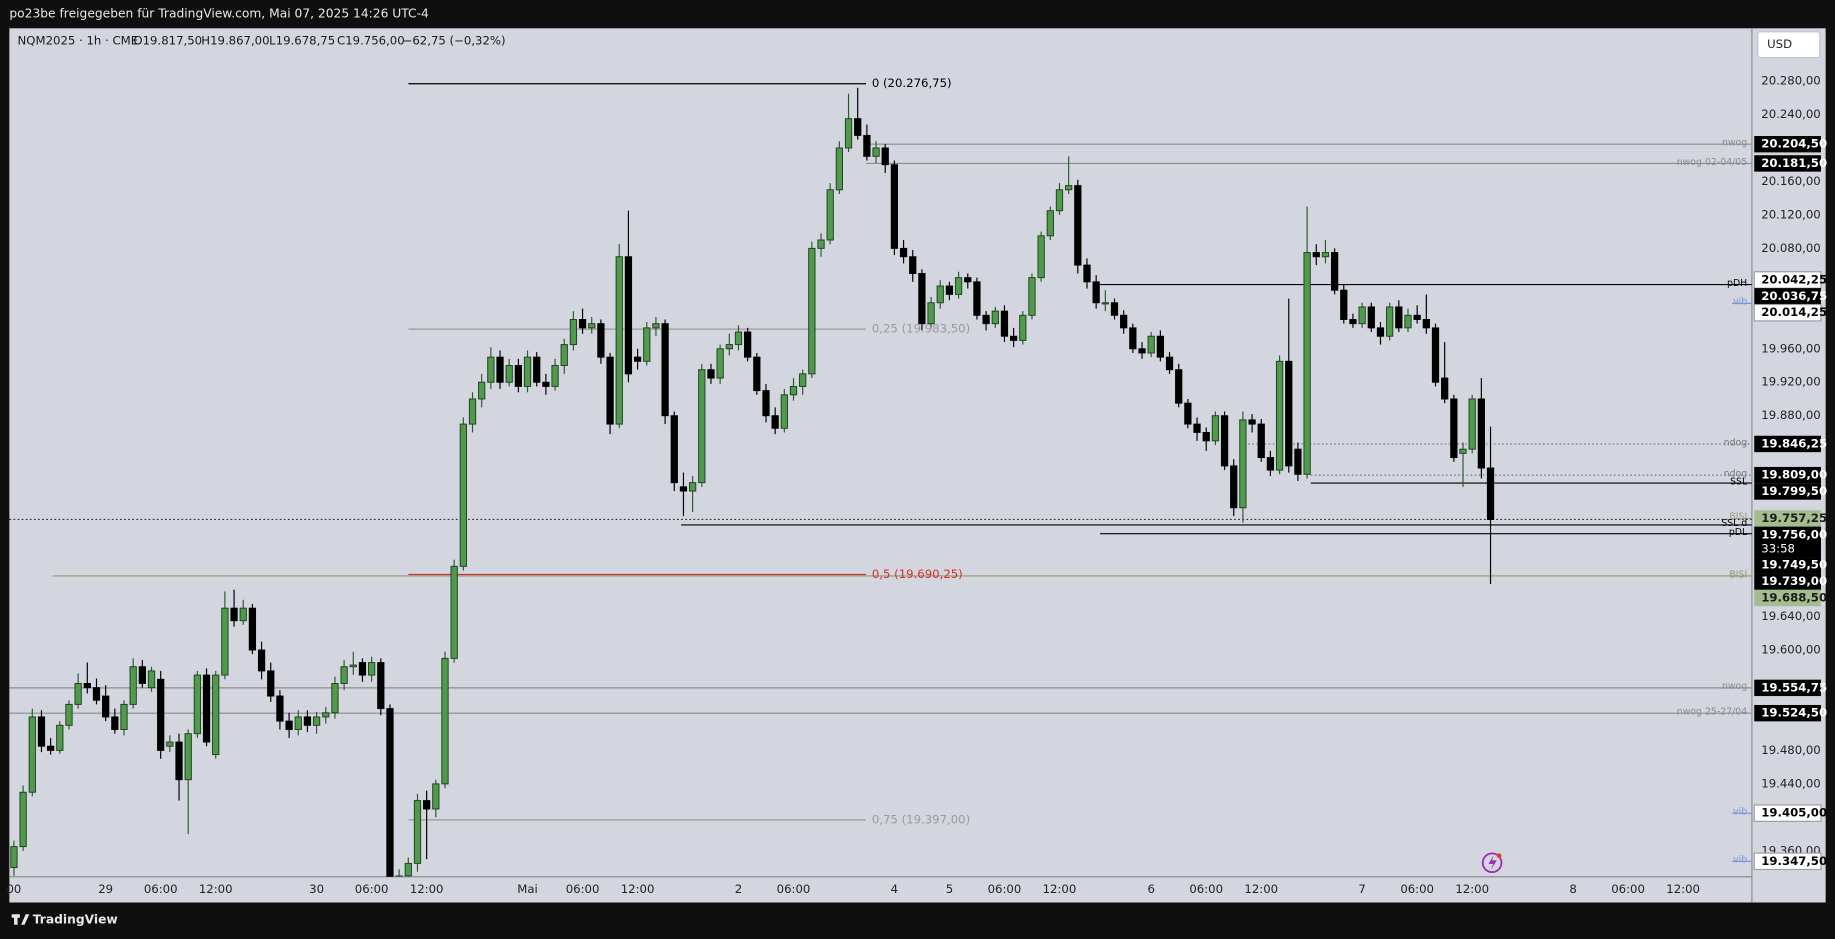 The height and width of the screenshot is (939, 1835). I want to click on fib-label: 0,25 (19.983,50), so click(921, 329).